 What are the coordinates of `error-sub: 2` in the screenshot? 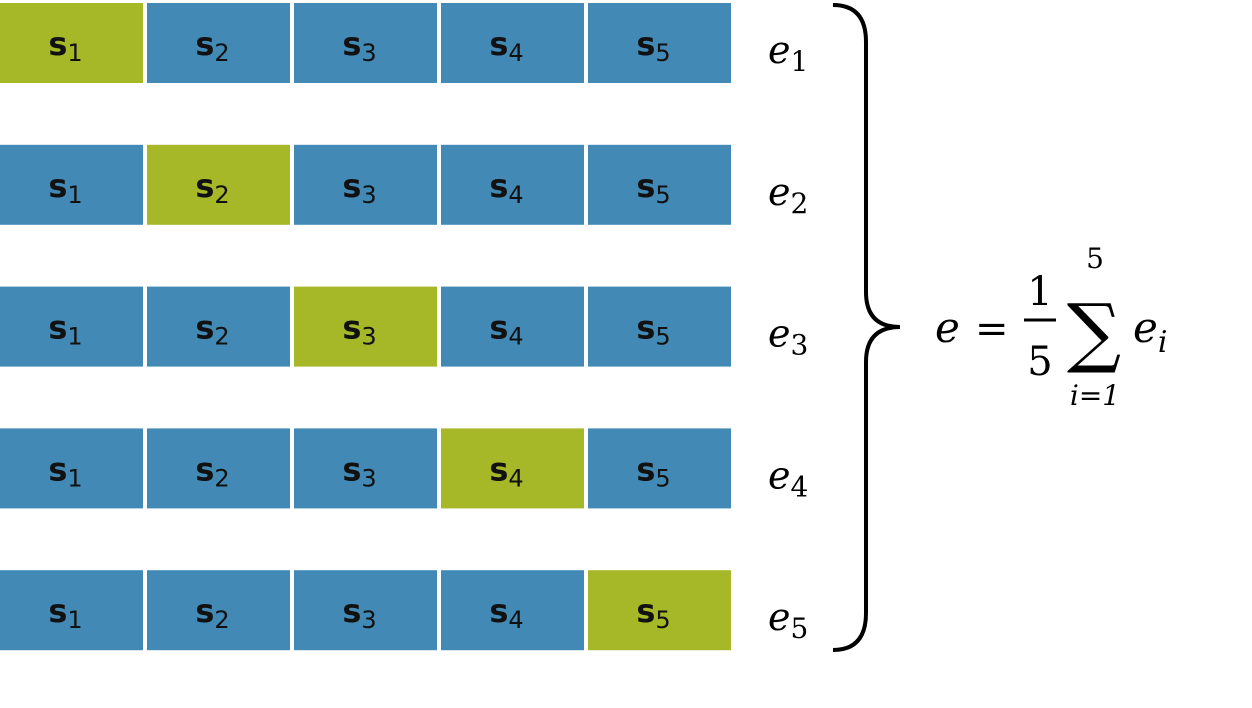 It's located at (800, 203).